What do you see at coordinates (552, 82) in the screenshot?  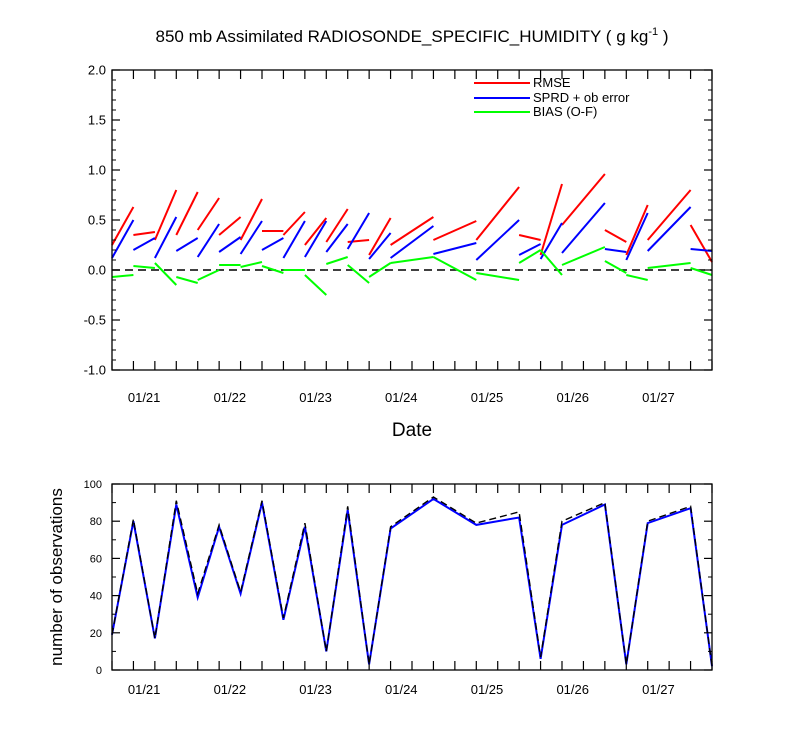 I see `legend-label-rmse: RMSE` at bounding box center [552, 82].